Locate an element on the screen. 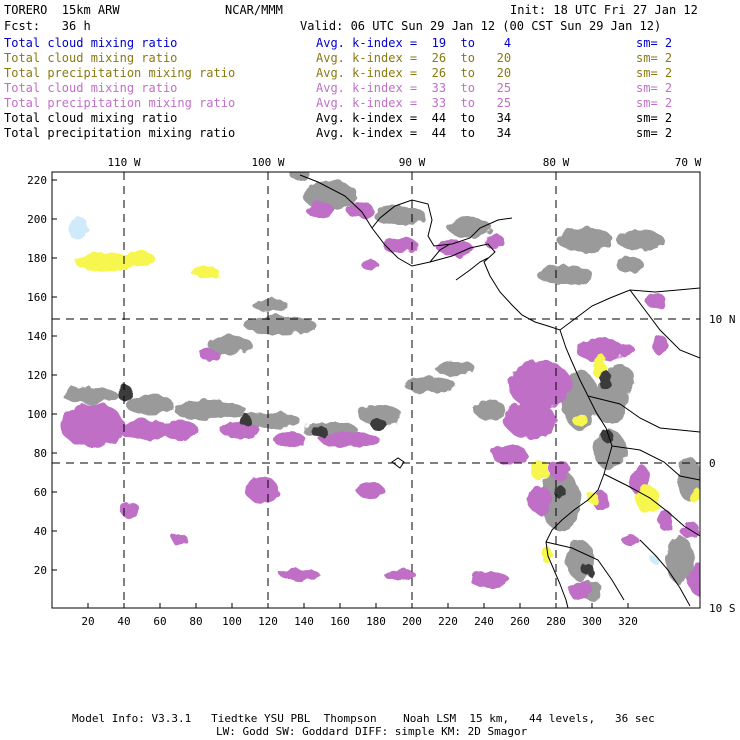 The width and height of the screenshot is (740, 740). lon-label: 70 W is located at coordinates (688, 162).